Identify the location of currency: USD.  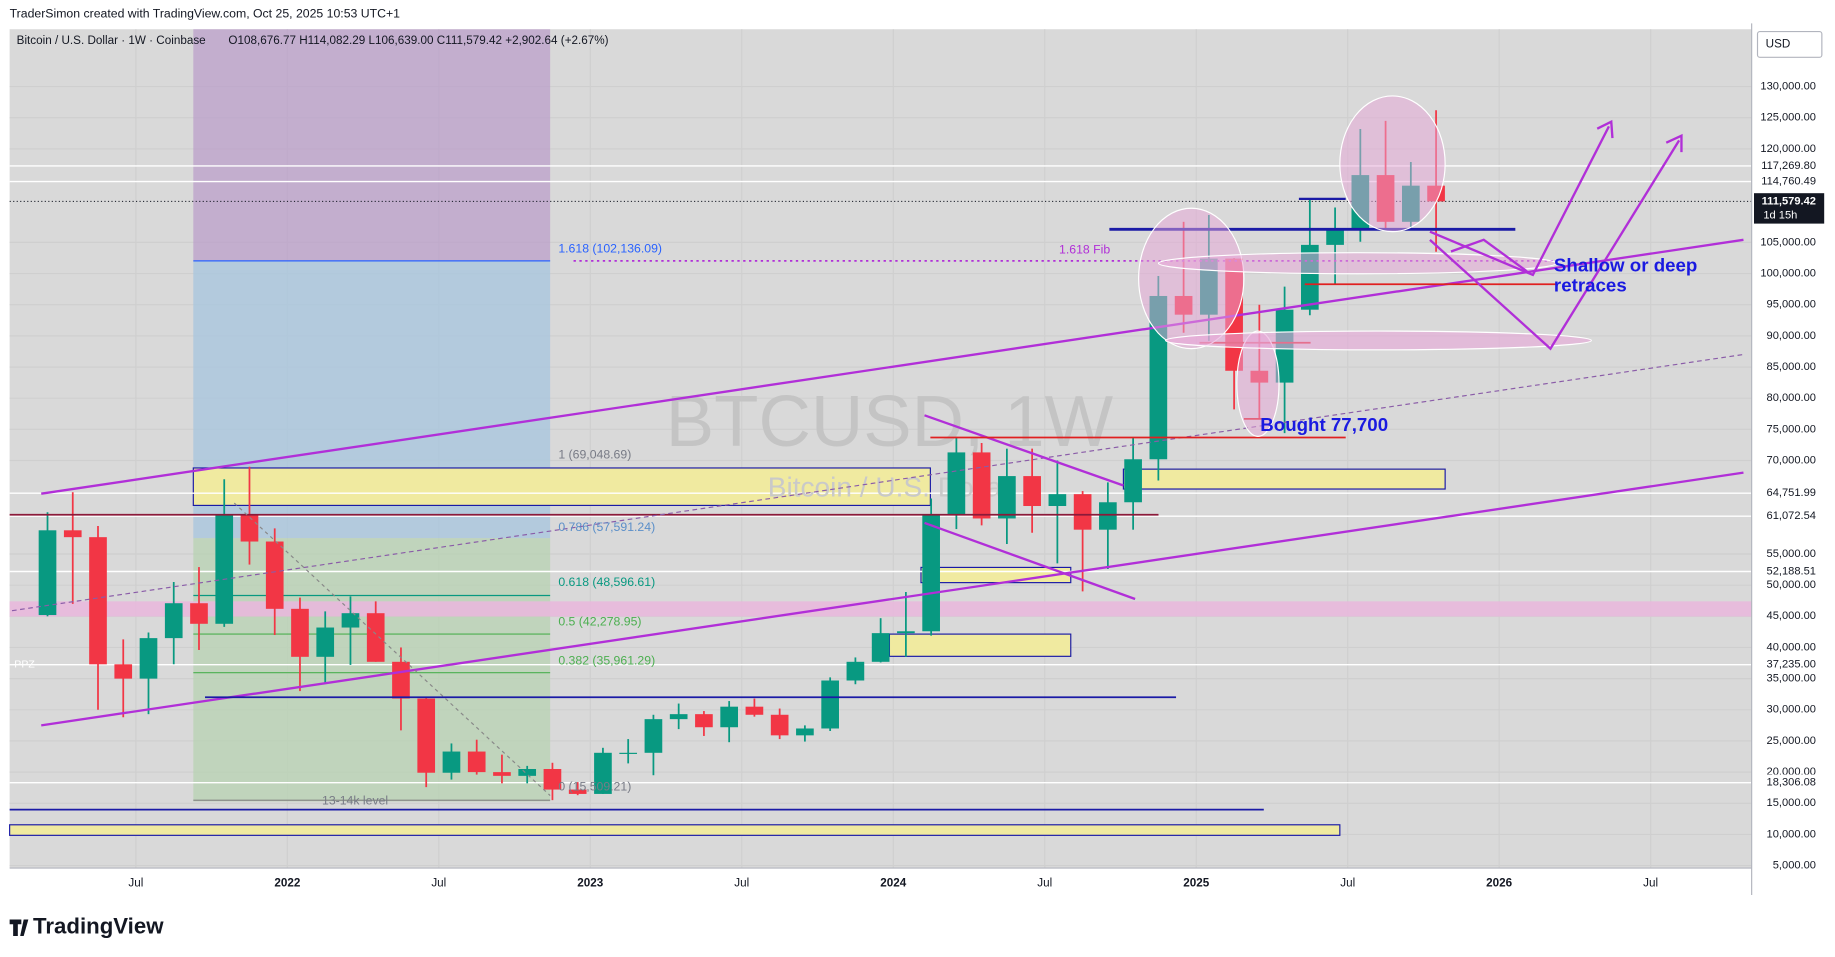
(1778, 44).